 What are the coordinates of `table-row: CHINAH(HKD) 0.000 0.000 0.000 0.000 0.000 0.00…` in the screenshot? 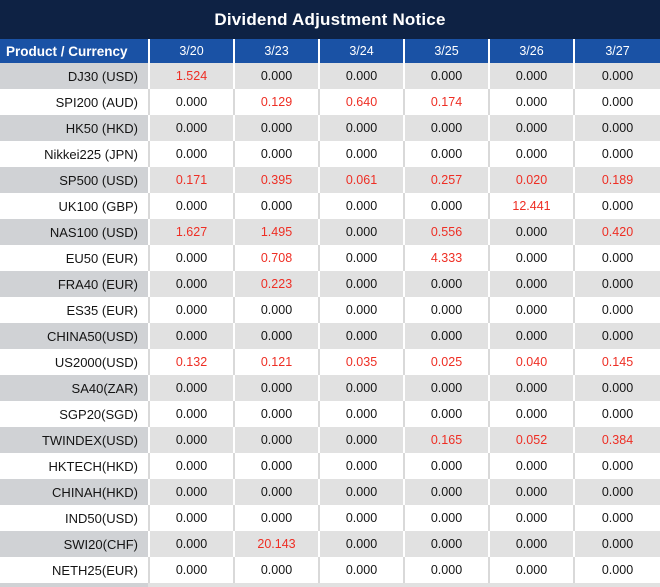 It's located at (330, 492).